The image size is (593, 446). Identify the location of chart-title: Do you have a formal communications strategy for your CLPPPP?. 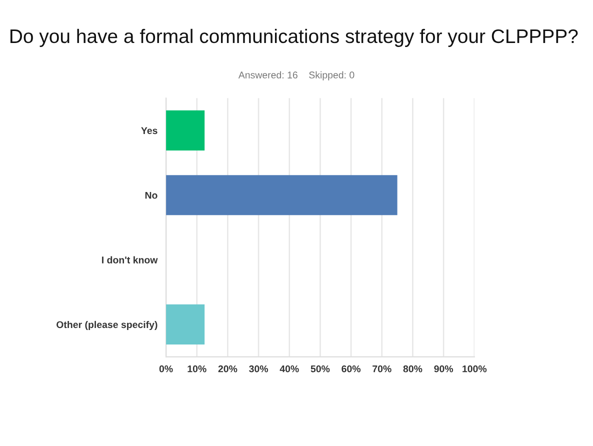
(294, 37).